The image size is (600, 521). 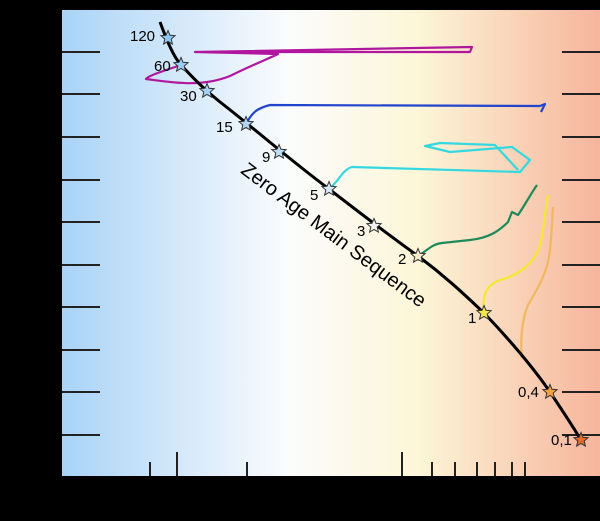 I want to click on mass-label: 1, so click(x=472, y=318).